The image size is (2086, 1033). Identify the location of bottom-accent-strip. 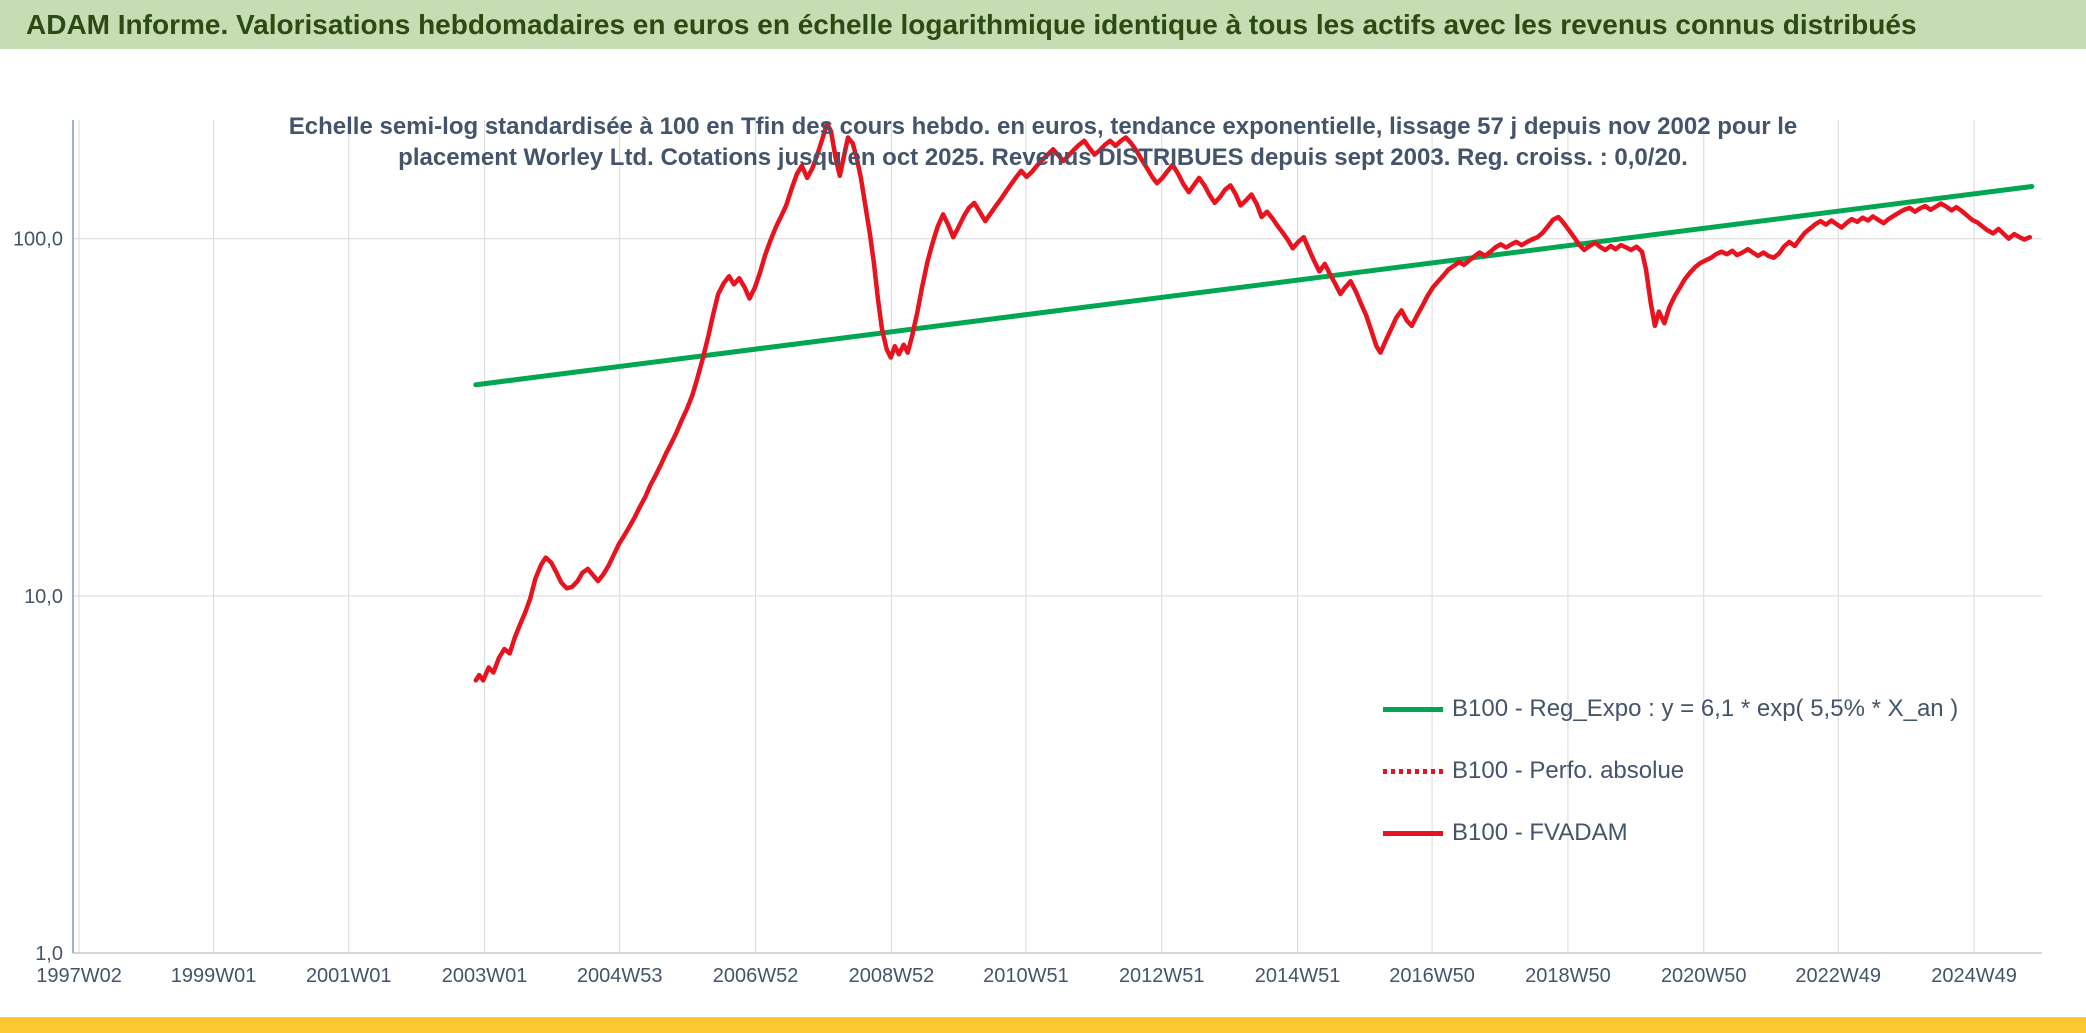
(1043, 1025).